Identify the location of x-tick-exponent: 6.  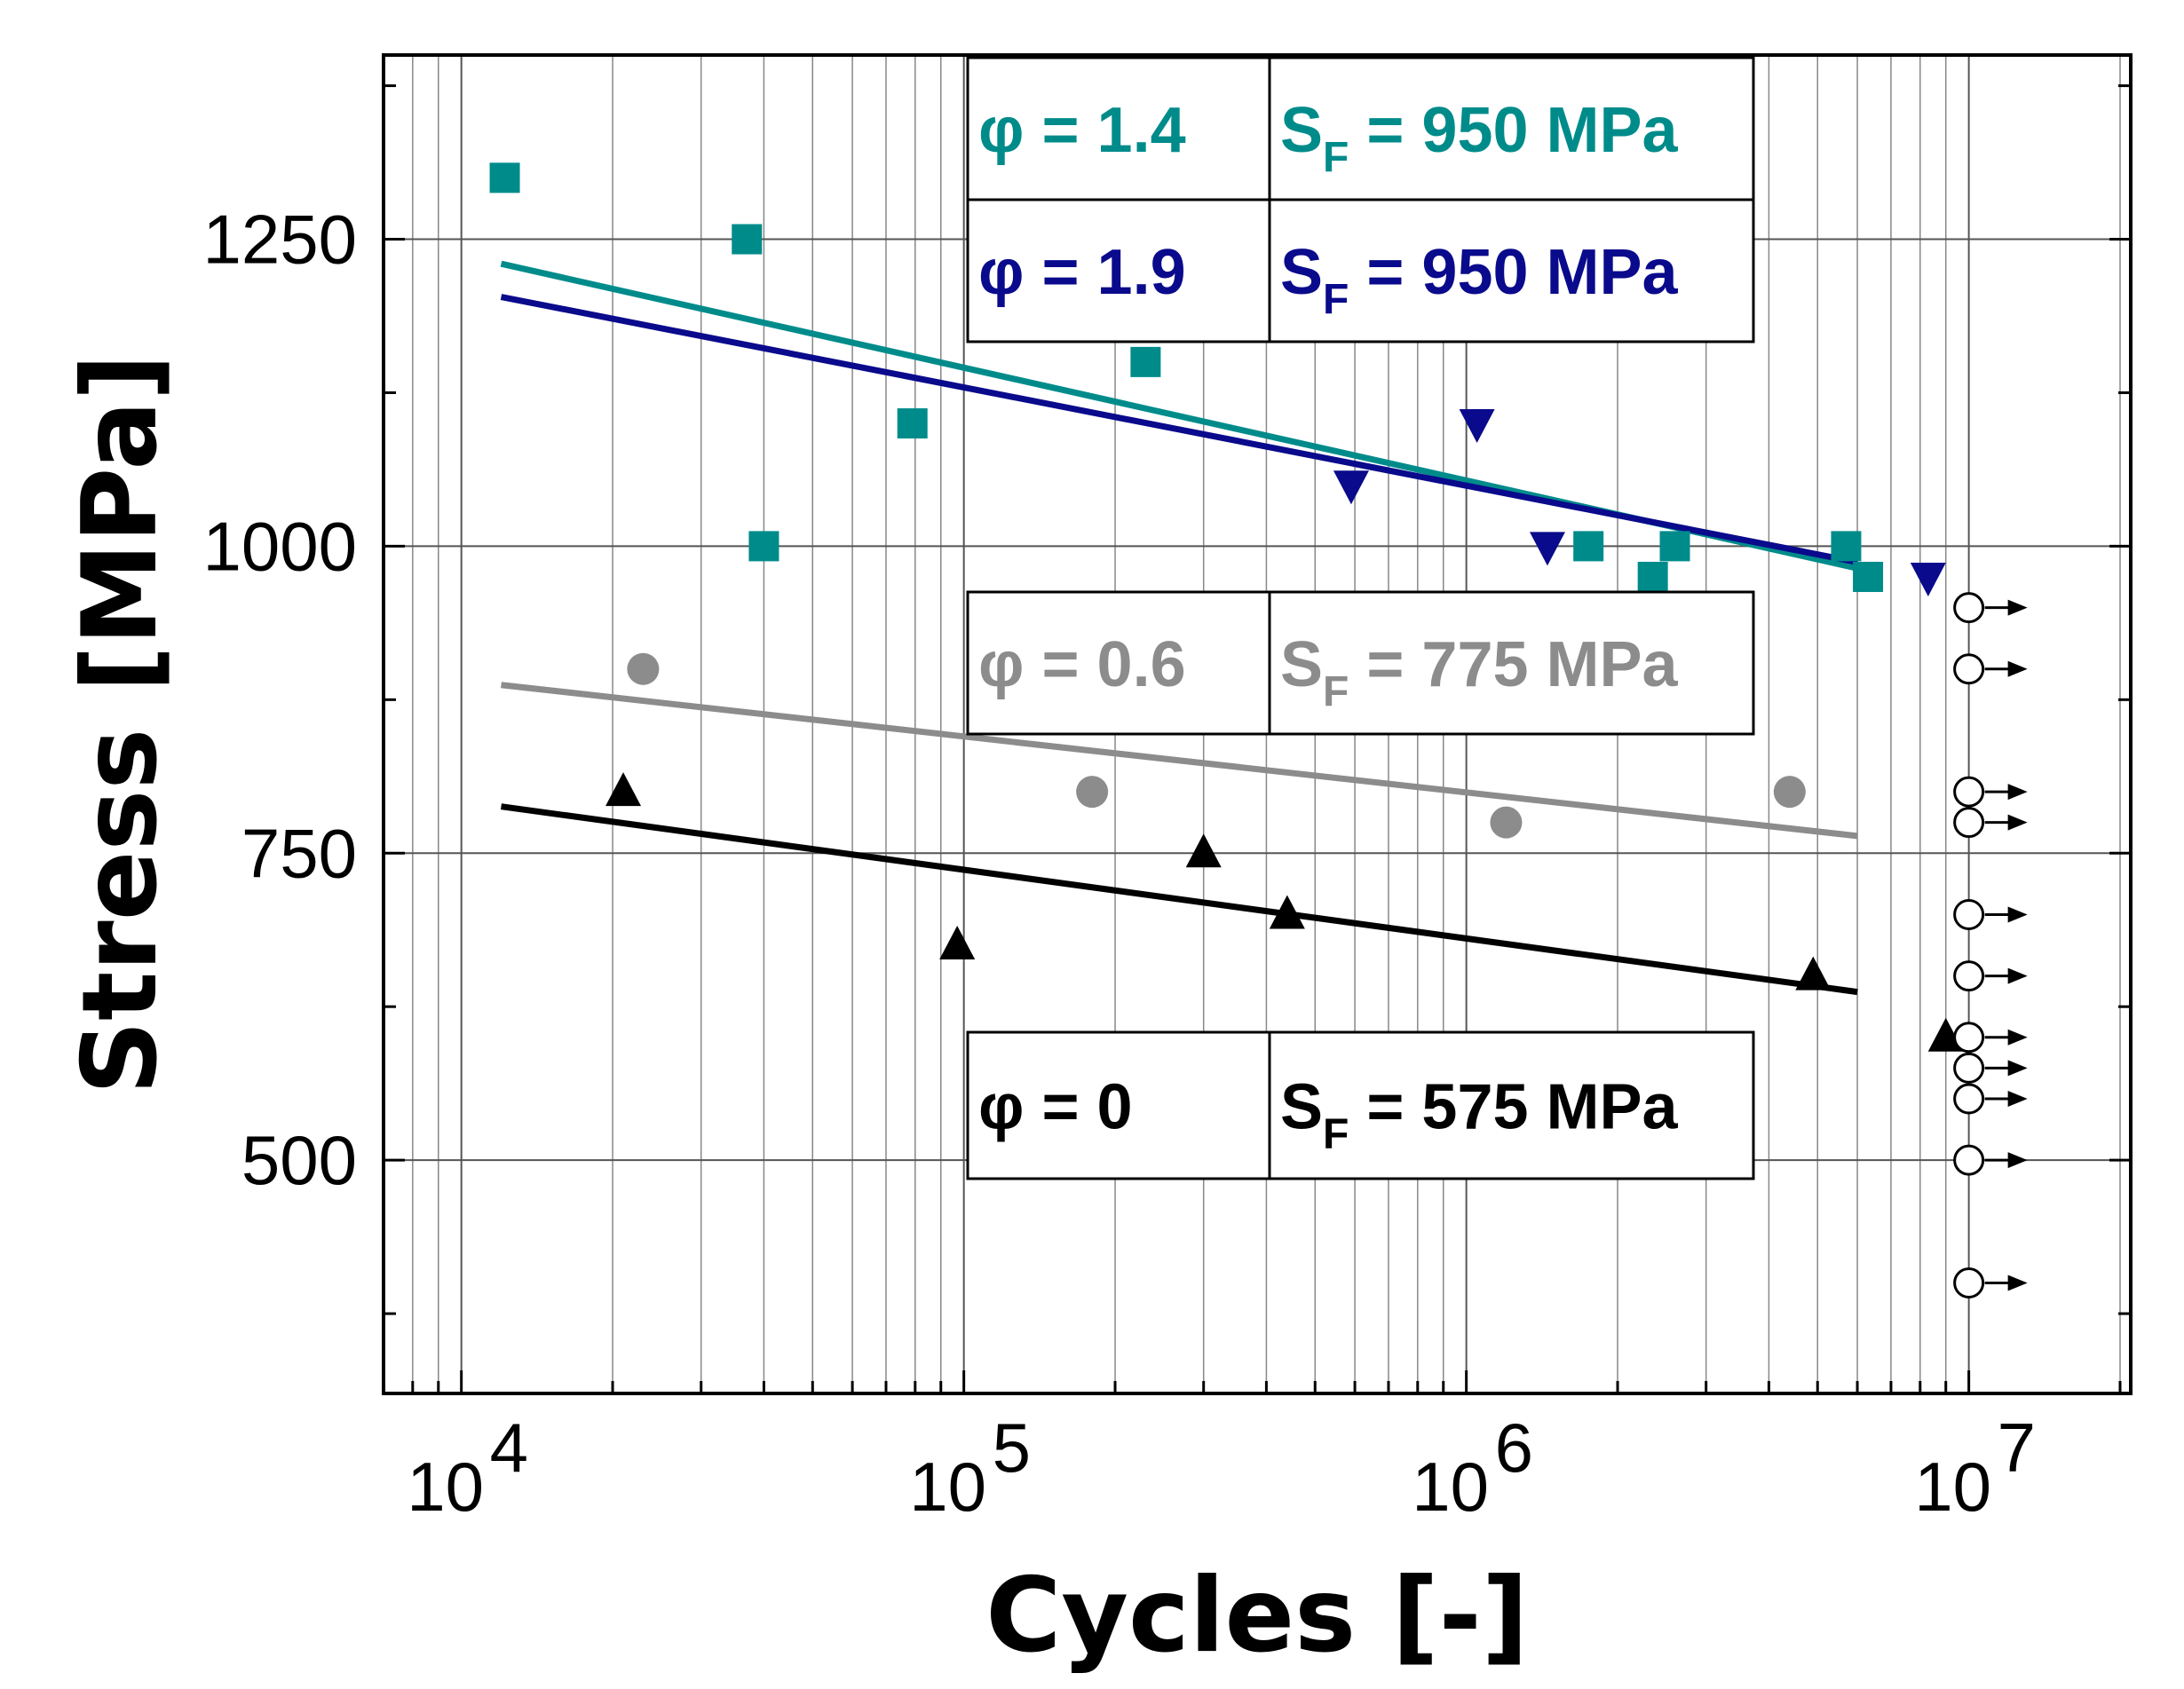
(1514, 1448).